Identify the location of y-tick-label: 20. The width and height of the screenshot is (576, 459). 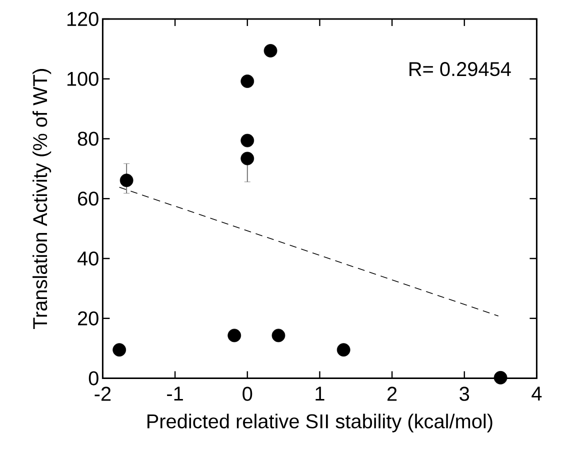
(88, 318).